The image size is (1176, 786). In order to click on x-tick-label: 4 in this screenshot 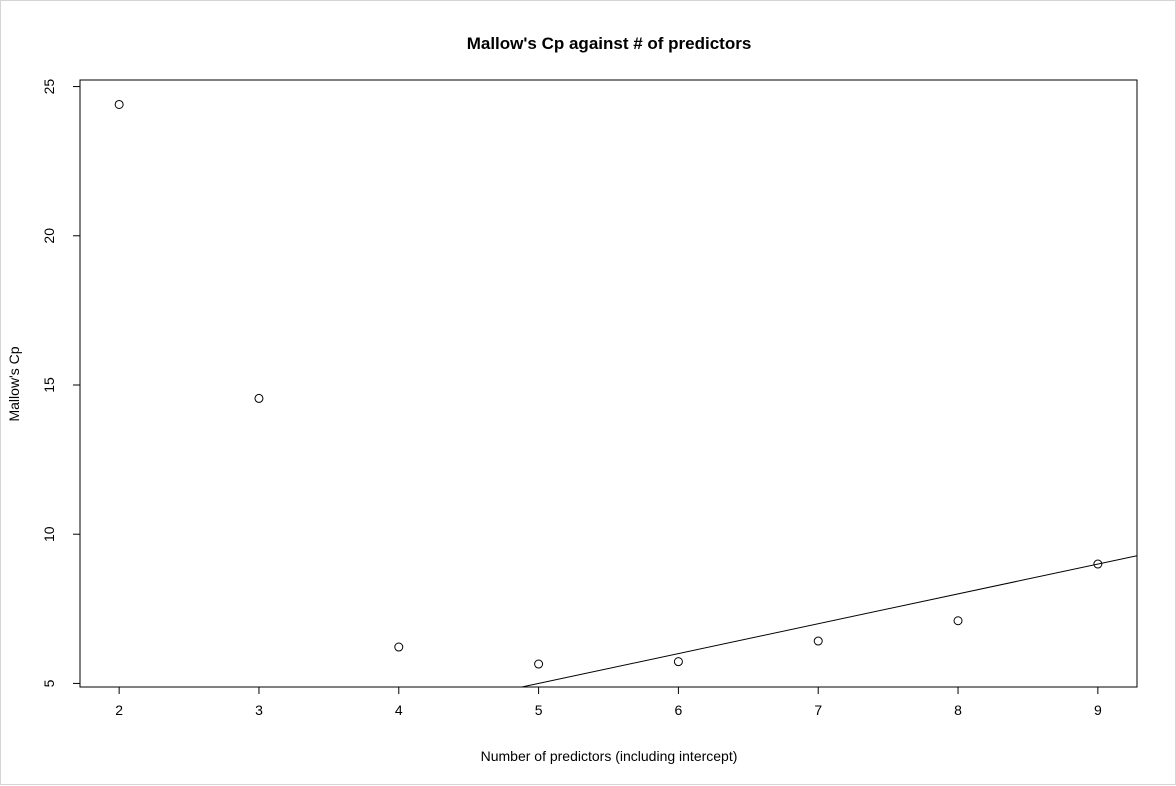, I will do `click(399, 710)`.